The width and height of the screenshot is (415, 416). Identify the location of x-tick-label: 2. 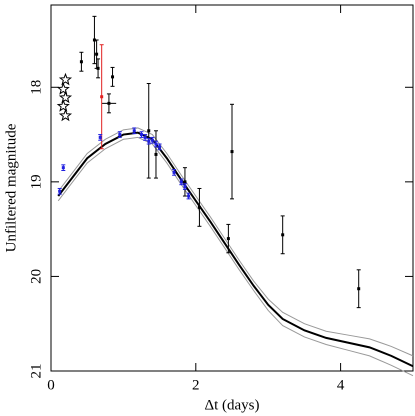
(196, 385).